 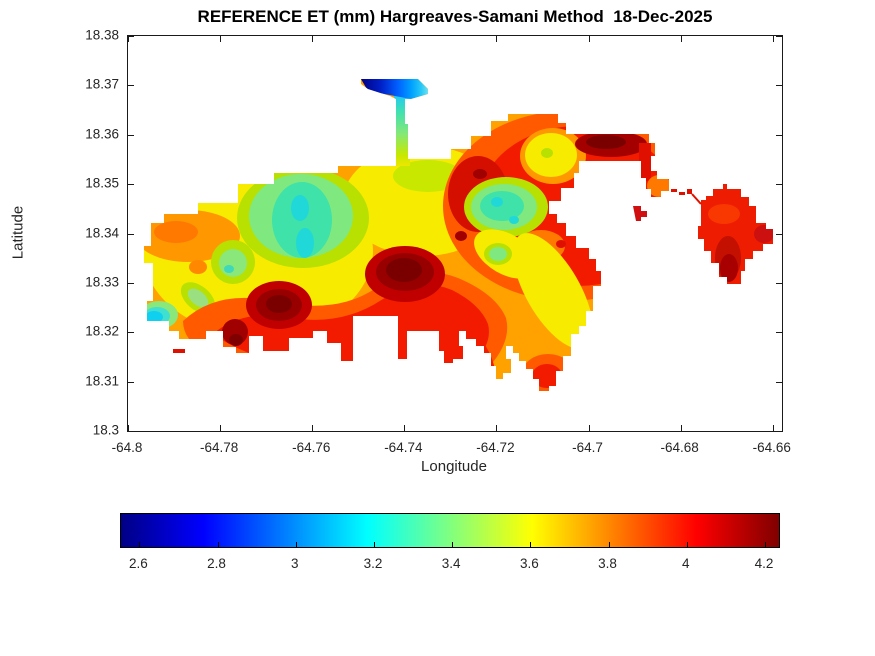 I want to click on colorbar-tick-label: 4.2, so click(x=764, y=563).